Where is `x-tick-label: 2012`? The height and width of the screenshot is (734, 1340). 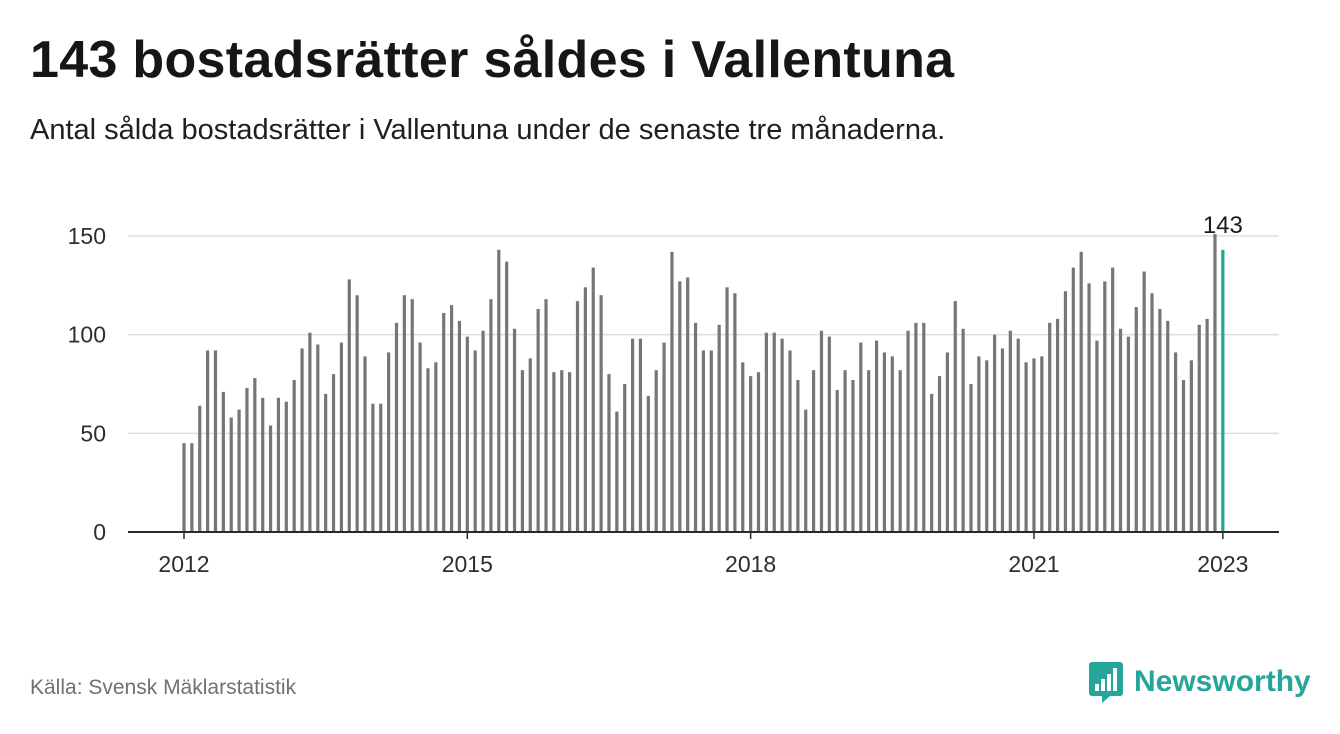
x-tick-label: 2012 is located at coordinates (183, 564).